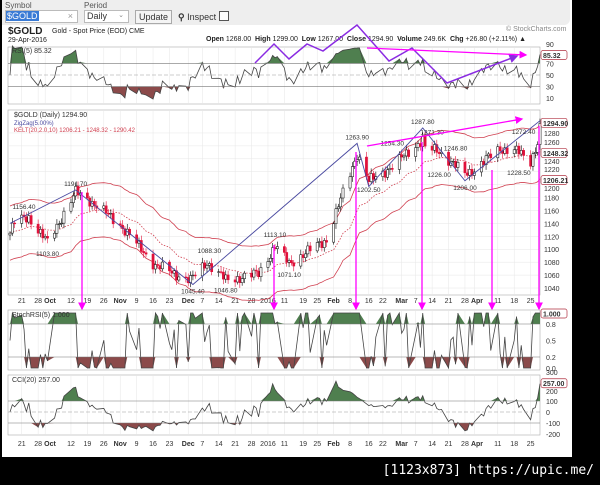 The width and height of the screenshot is (600, 485). What do you see at coordinates (154, 17) in the screenshot?
I see `update-button: Update` at bounding box center [154, 17].